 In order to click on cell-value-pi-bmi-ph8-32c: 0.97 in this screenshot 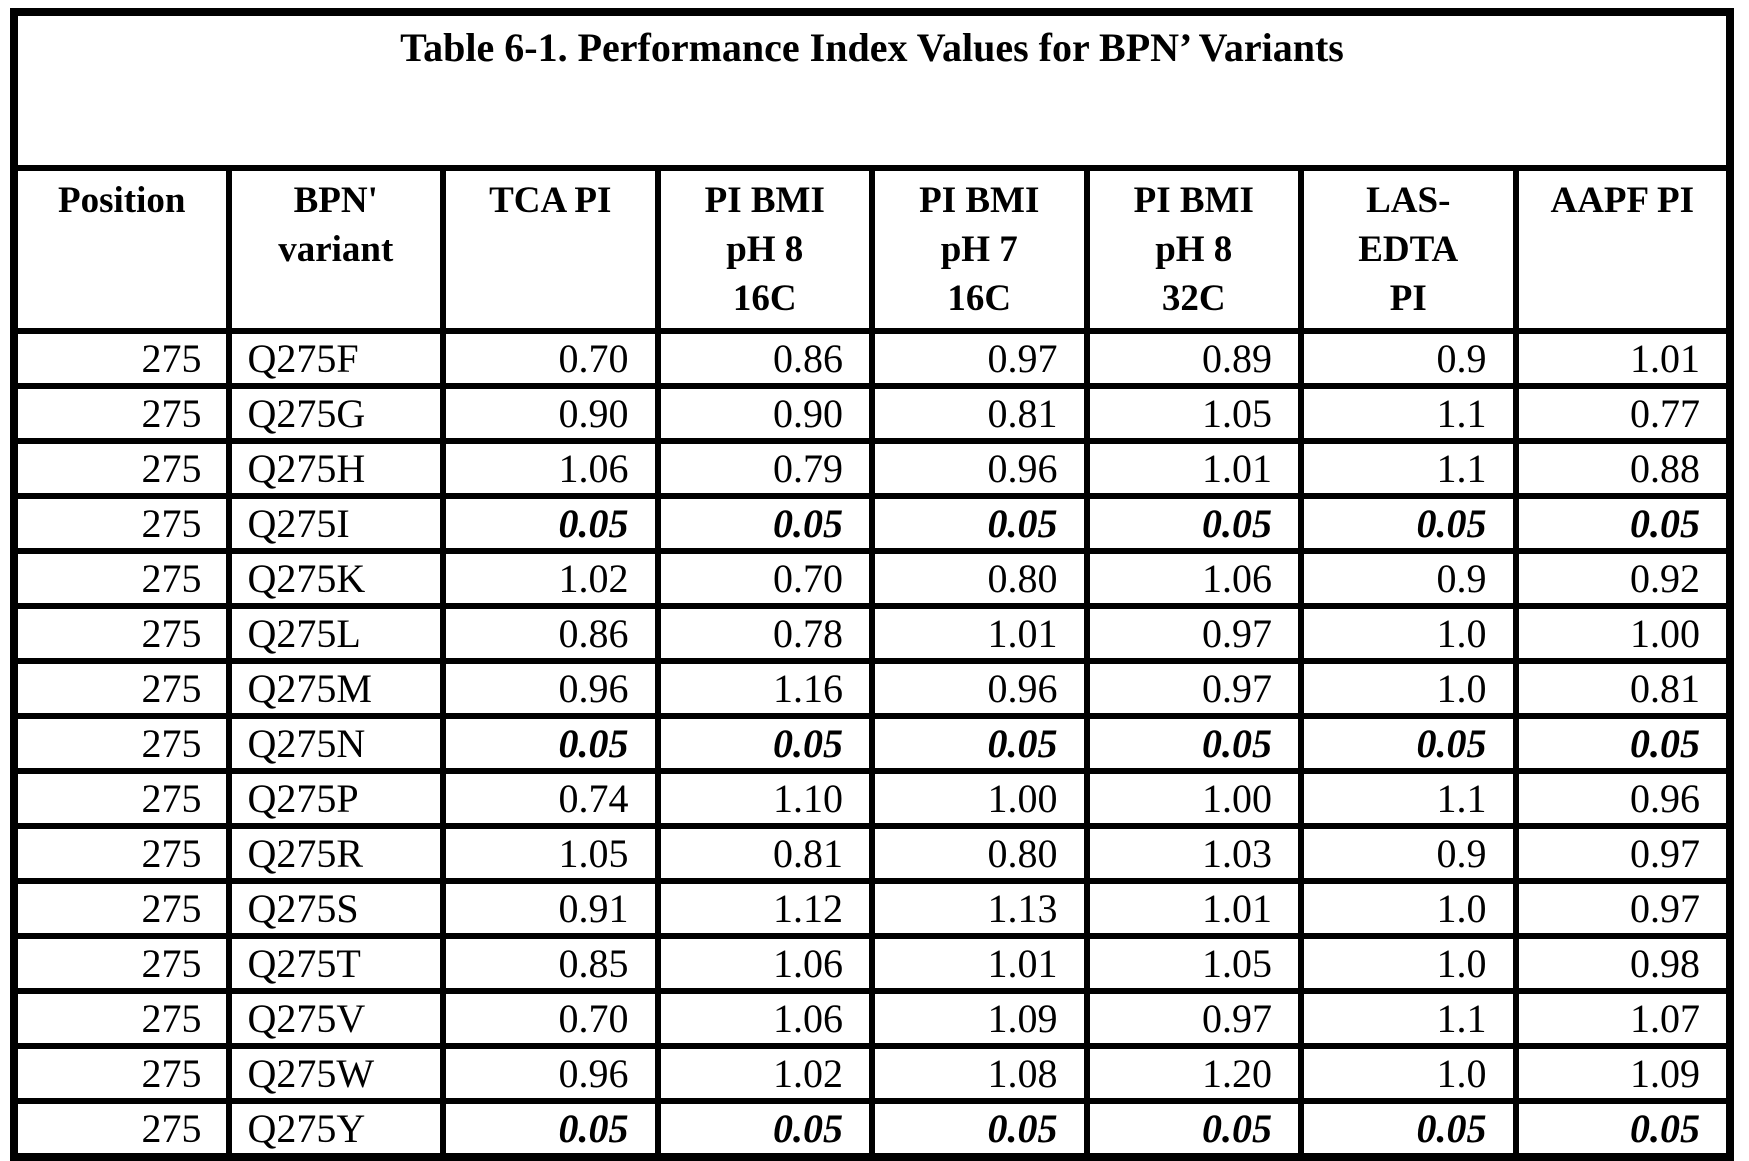, I will do `click(1193, 633)`.